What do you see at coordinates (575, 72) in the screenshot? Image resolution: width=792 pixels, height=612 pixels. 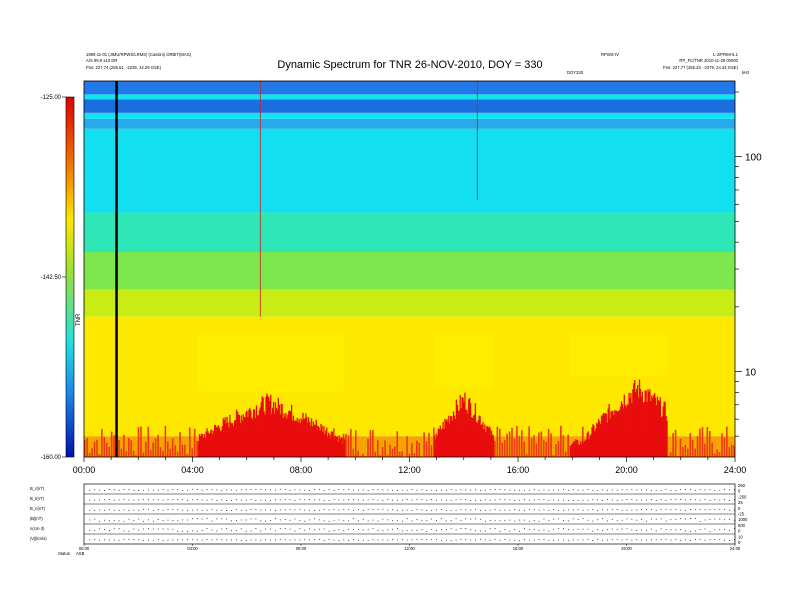 I see `header-center-small: DOY330` at bounding box center [575, 72].